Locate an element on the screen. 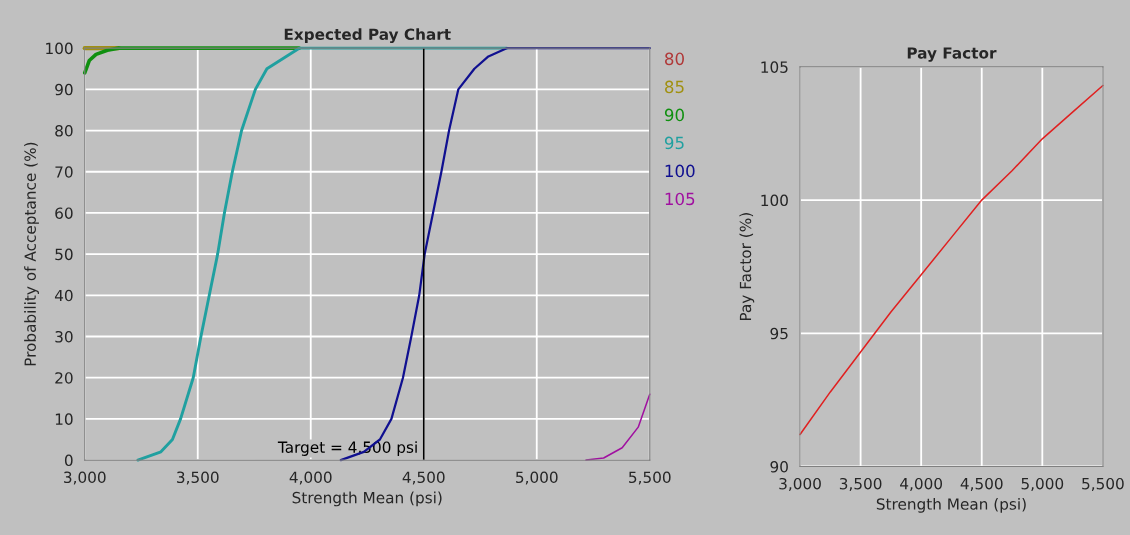 Image resolution: width=1130 pixels, height=535 pixels. y-axis-title: Pay Factor (%) is located at coordinates (747, 267).